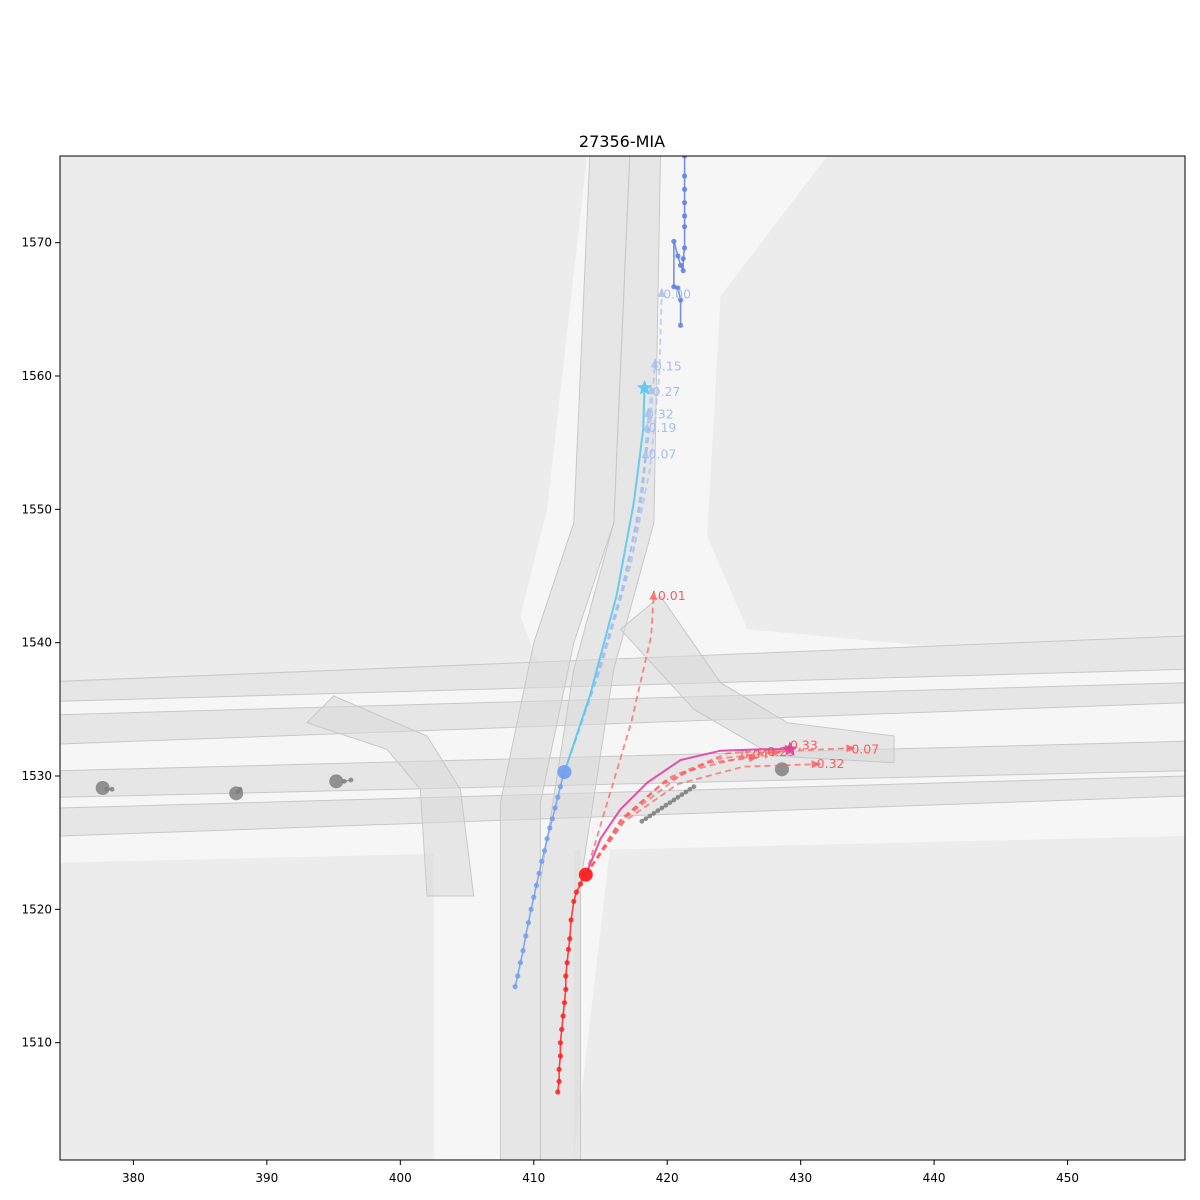  Describe the element at coordinates (533, 1178) in the screenshot. I see `x-tick-label: 410` at that location.